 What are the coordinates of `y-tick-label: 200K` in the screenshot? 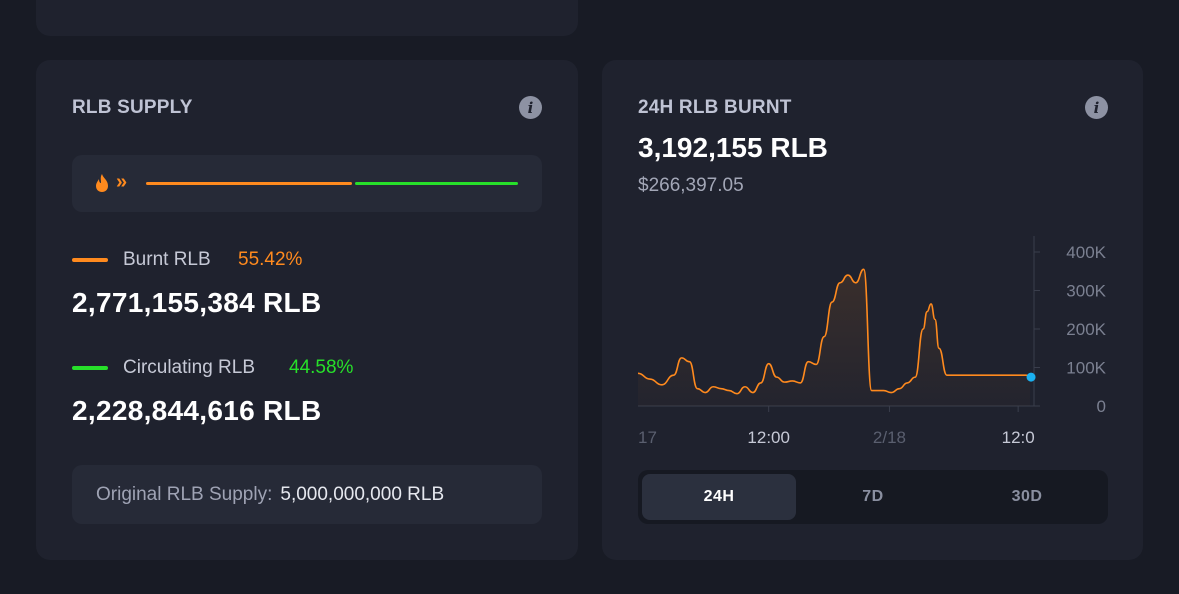 It's located at (1086, 329).